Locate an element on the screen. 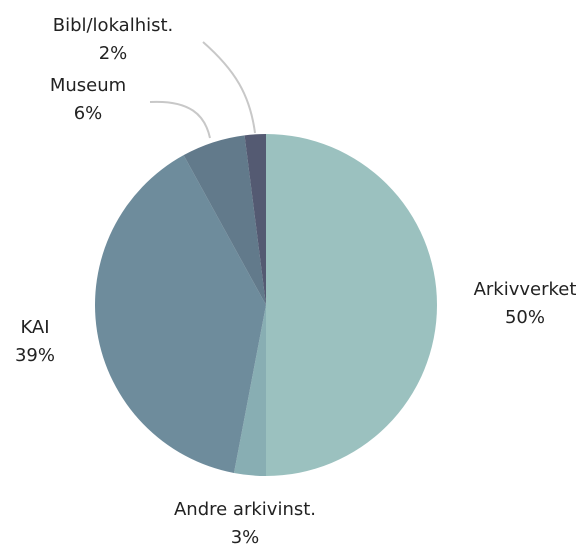 The height and width of the screenshot is (545, 585). slice-label: Andre arkivinst. is located at coordinates (245, 509).